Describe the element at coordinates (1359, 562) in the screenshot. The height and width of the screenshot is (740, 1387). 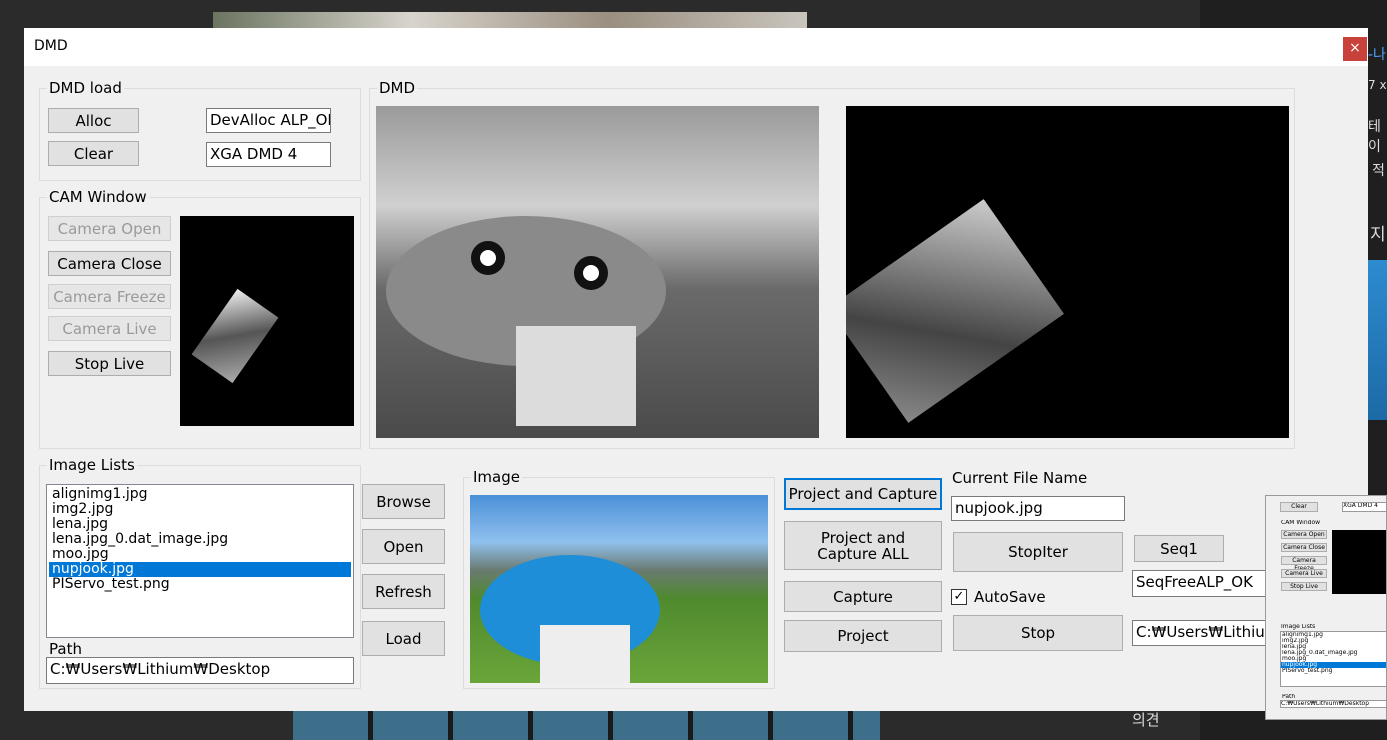
I see `mini-camera` at that location.